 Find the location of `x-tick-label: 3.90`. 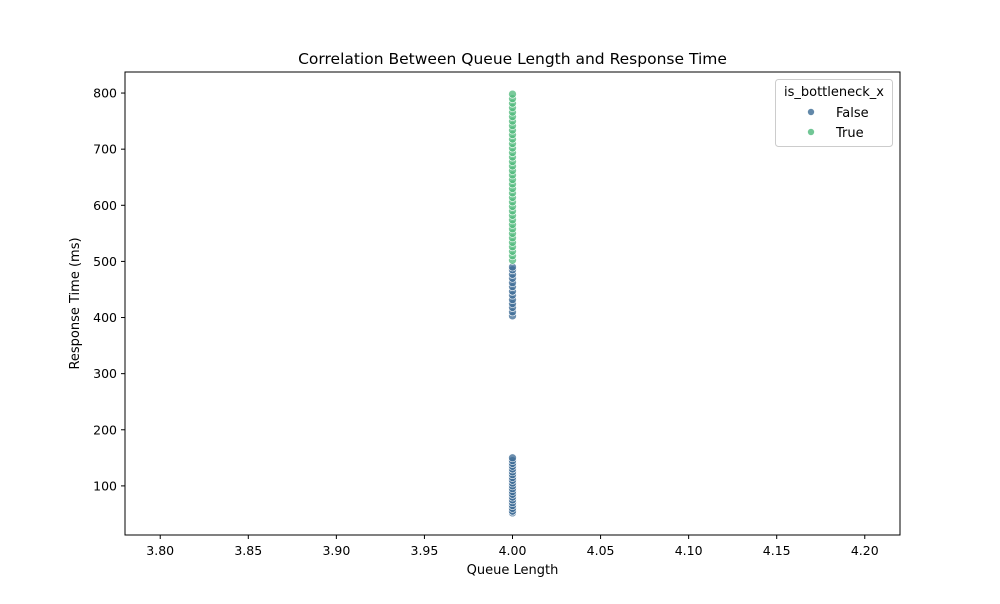

x-tick-label: 3.90 is located at coordinates (336, 550).